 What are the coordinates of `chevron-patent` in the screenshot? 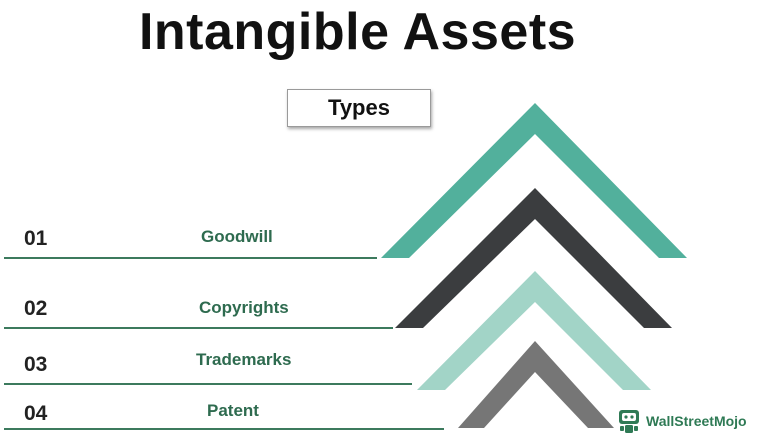 It's located at (536, 384).